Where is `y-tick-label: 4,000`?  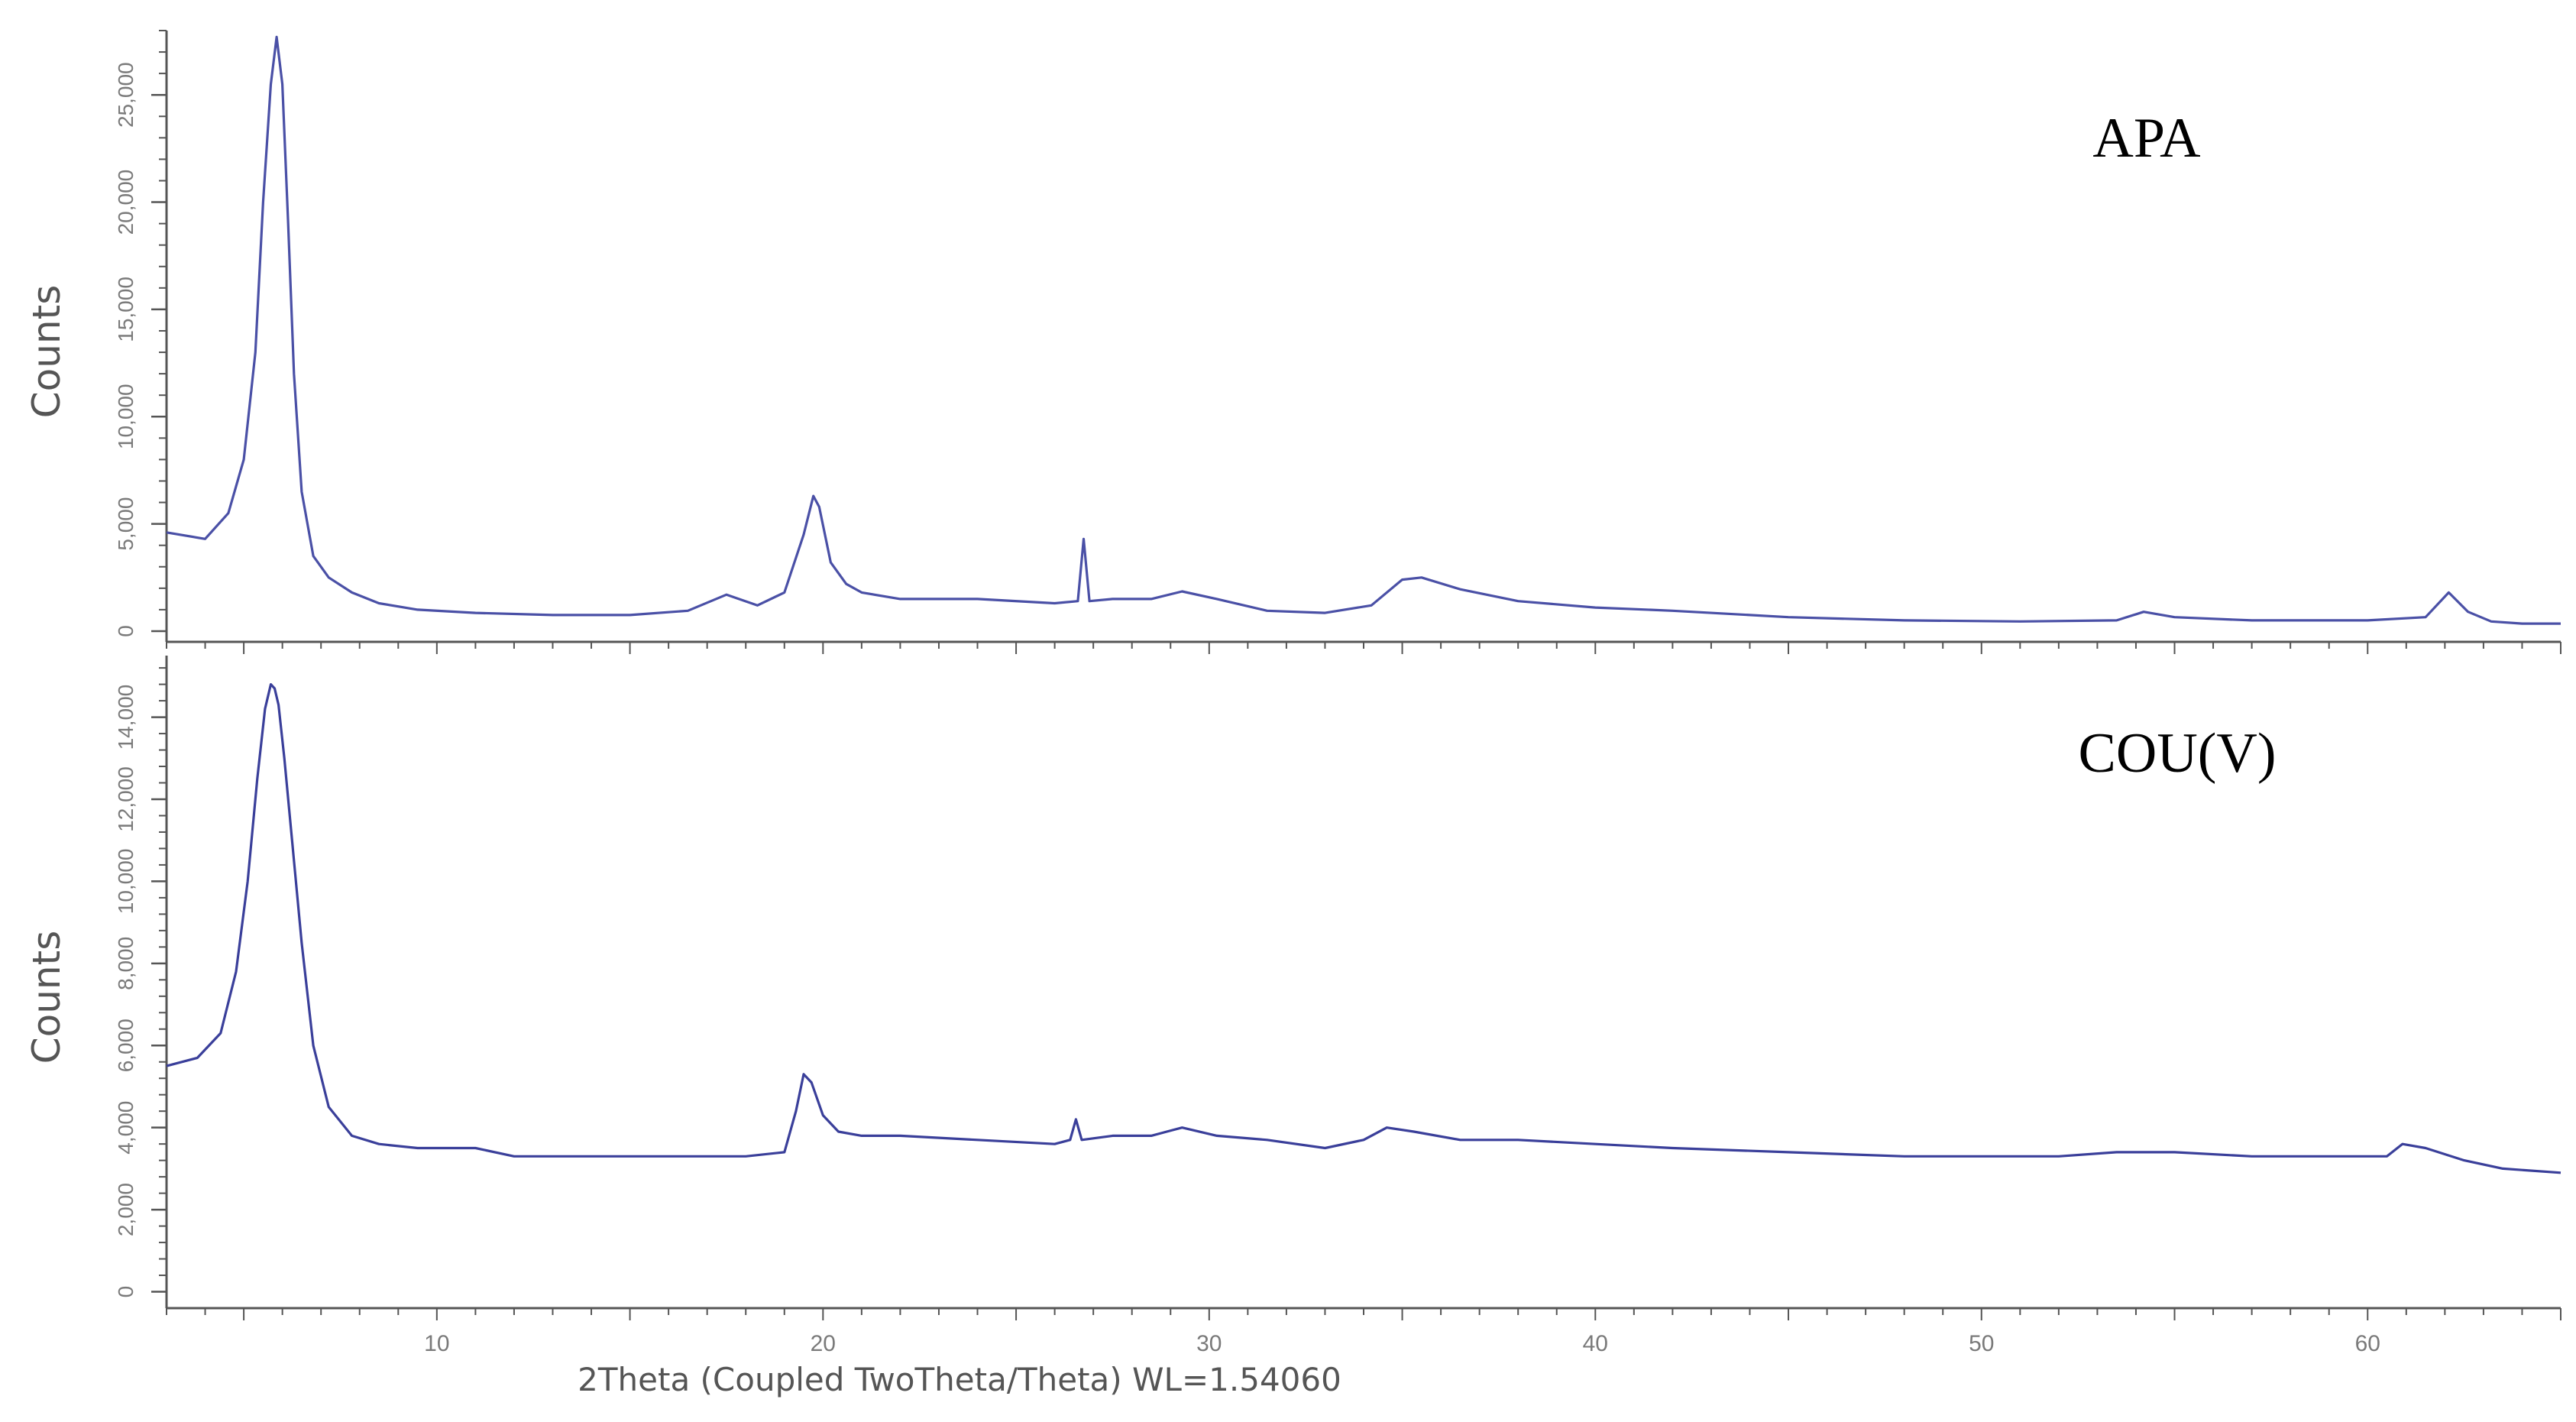 y-tick-label: 4,000 is located at coordinates (126, 1128).